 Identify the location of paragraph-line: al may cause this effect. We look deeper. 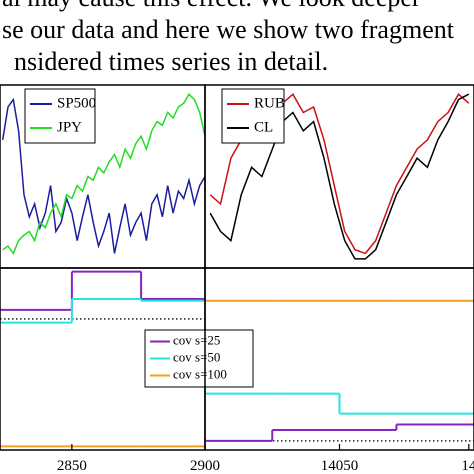
(211, 6).